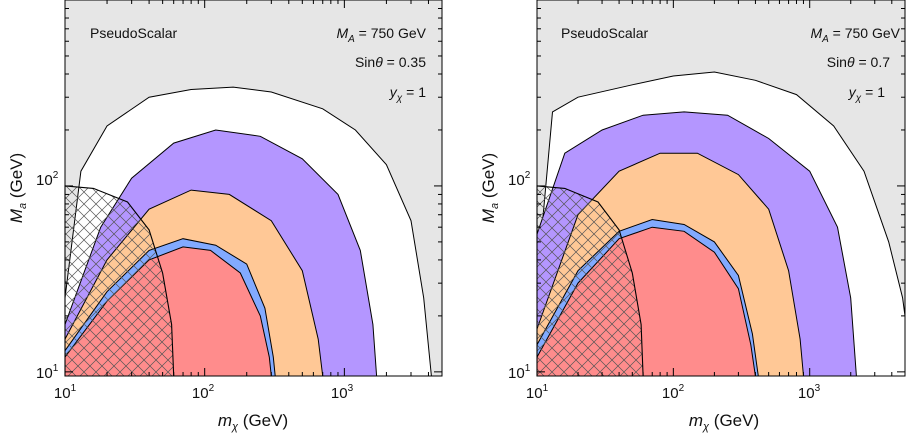 This screenshot has height=436, width=907. Describe the element at coordinates (134, 33) in the screenshot. I see `left-model-label: PseudoScalar` at that location.